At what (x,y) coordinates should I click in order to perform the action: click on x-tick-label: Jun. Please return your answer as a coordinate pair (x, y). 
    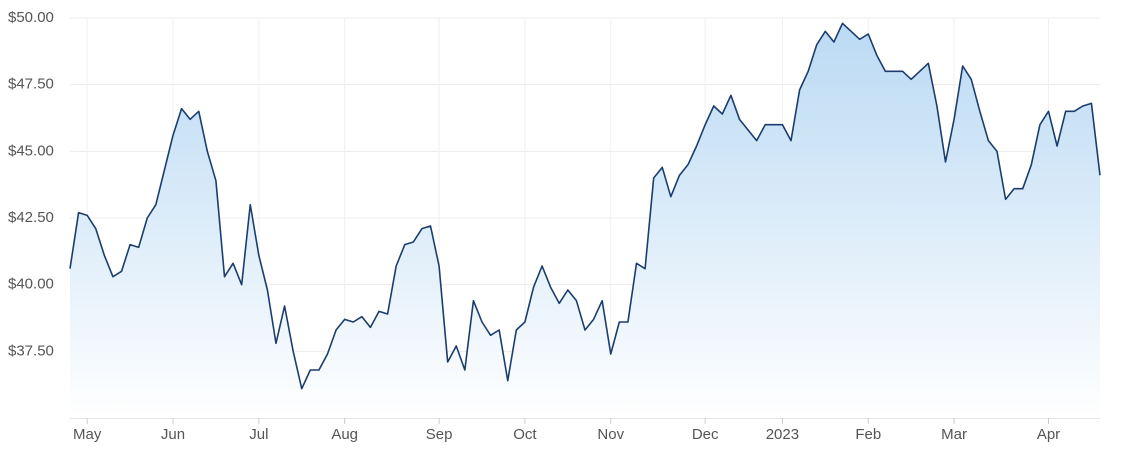
    Looking at the image, I should click on (173, 434).